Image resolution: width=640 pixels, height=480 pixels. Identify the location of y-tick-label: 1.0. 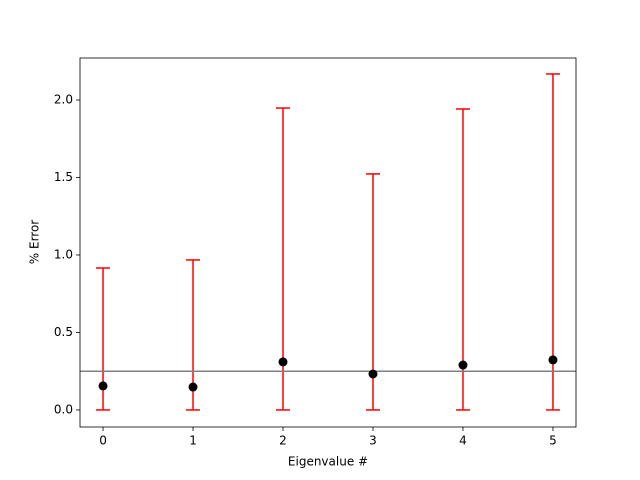
(63, 254).